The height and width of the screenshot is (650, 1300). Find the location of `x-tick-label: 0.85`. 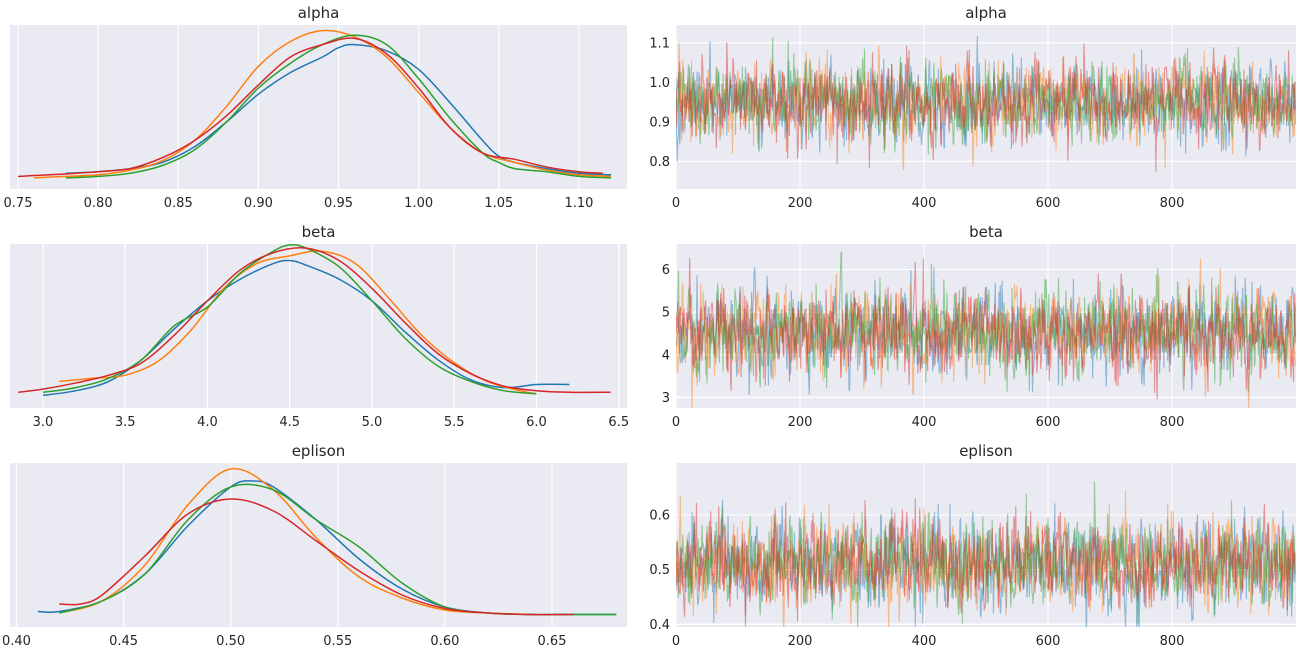

x-tick-label: 0.85 is located at coordinates (178, 203).